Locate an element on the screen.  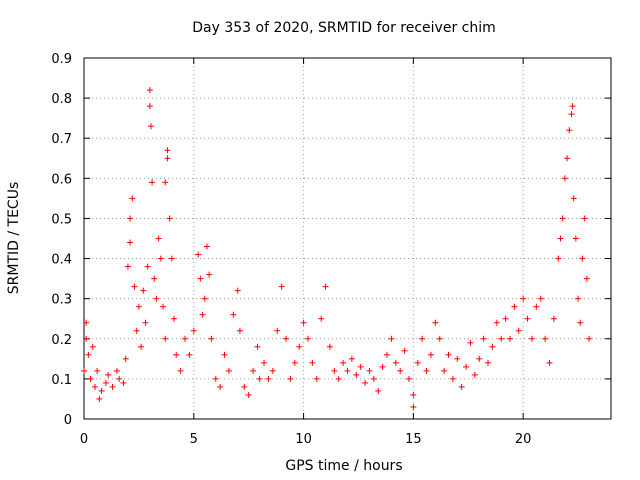
y-tick-label: 0.1 is located at coordinates (61, 380).